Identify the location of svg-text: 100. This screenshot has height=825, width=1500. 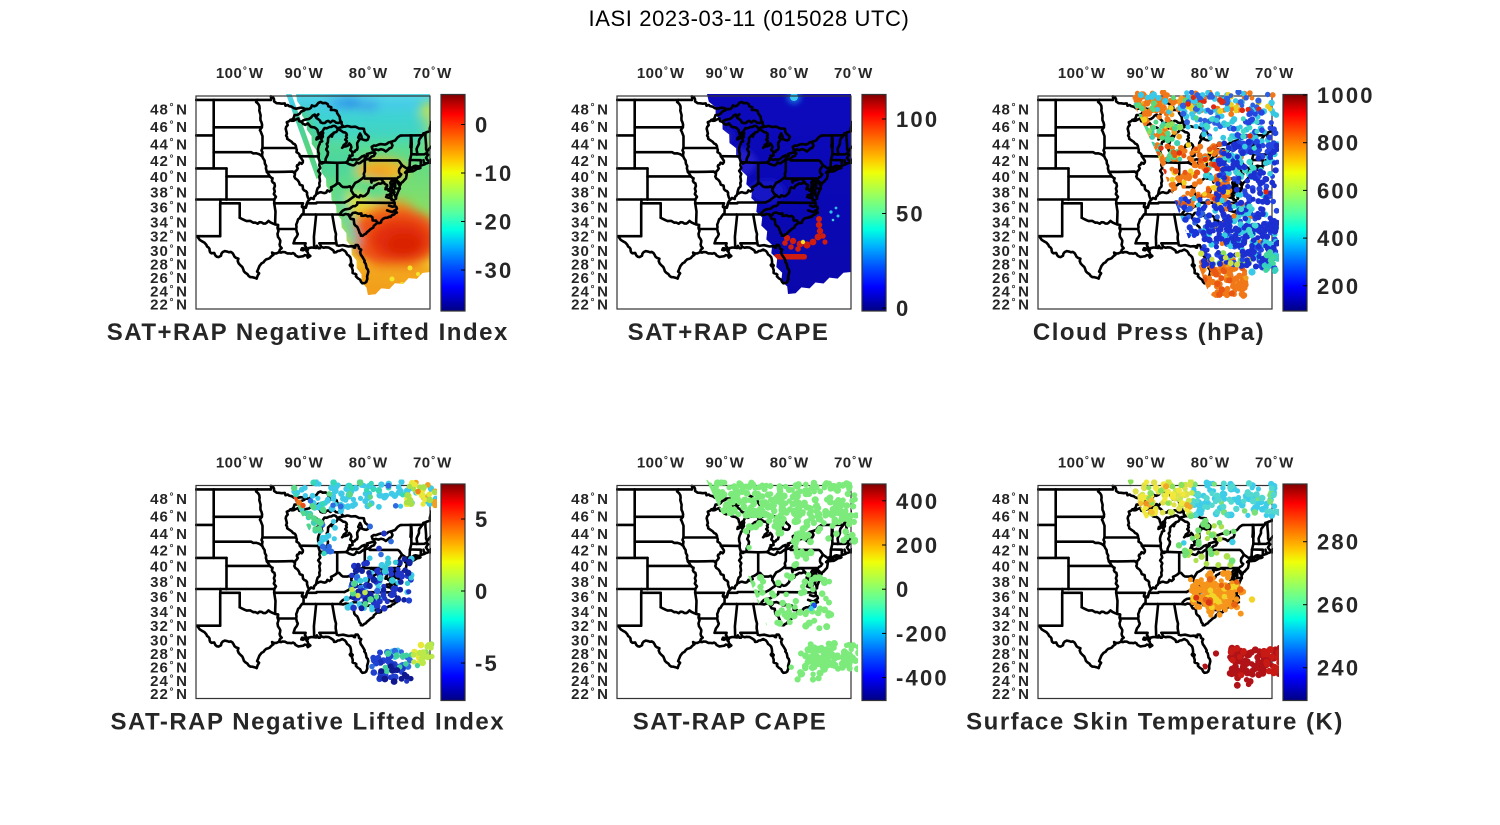
(917, 119).